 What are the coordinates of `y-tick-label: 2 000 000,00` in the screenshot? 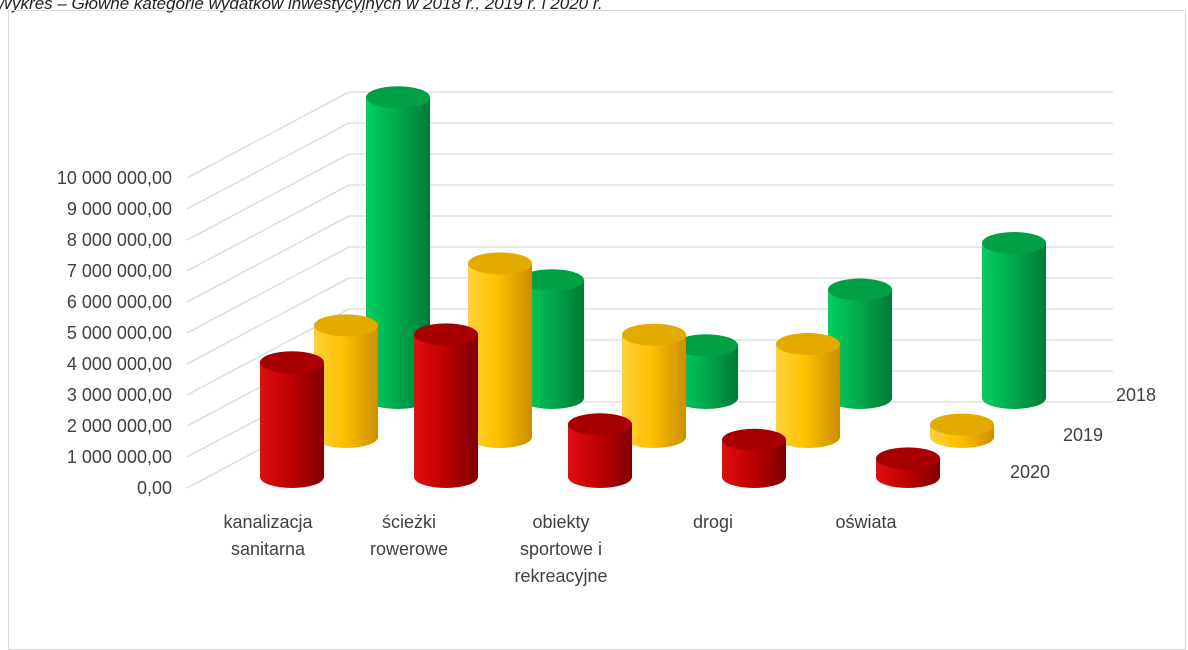 It's located at (119, 426).